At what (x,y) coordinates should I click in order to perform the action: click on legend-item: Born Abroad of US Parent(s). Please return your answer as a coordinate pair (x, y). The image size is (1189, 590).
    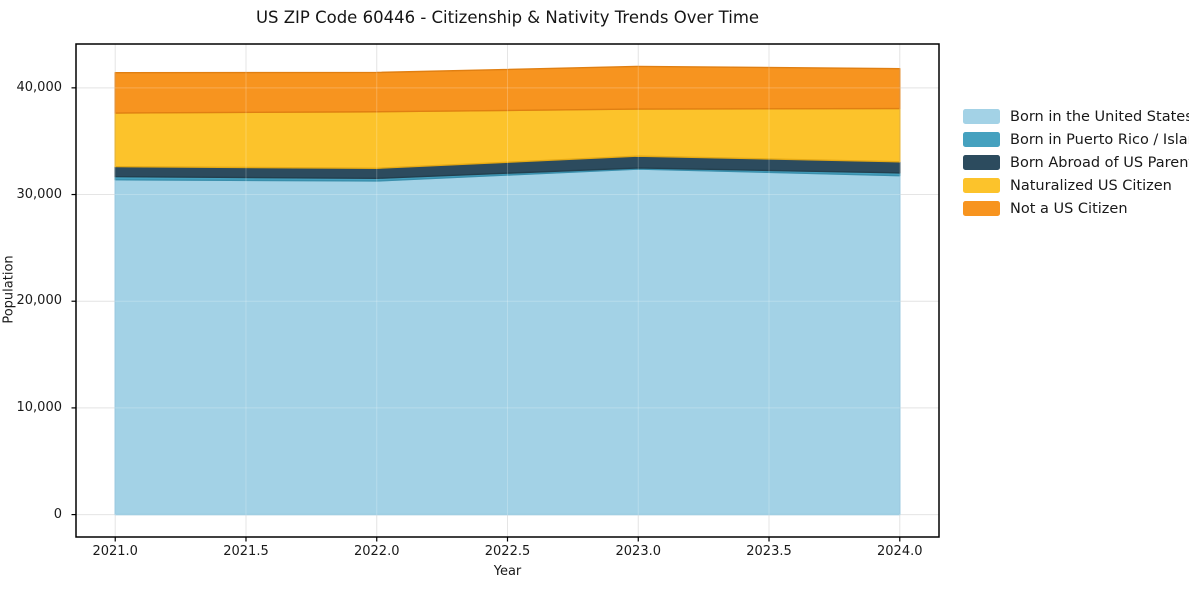
    Looking at the image, I should click on (1076, 162).